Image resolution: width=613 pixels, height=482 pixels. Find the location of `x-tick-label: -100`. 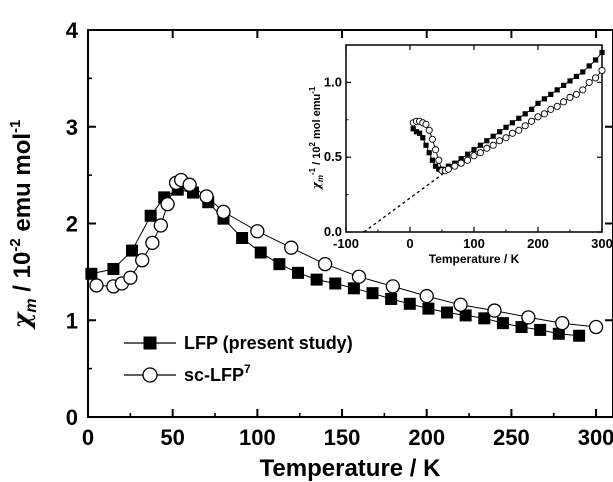

x-tick-label: -100 is located at coordinates (346, 243).